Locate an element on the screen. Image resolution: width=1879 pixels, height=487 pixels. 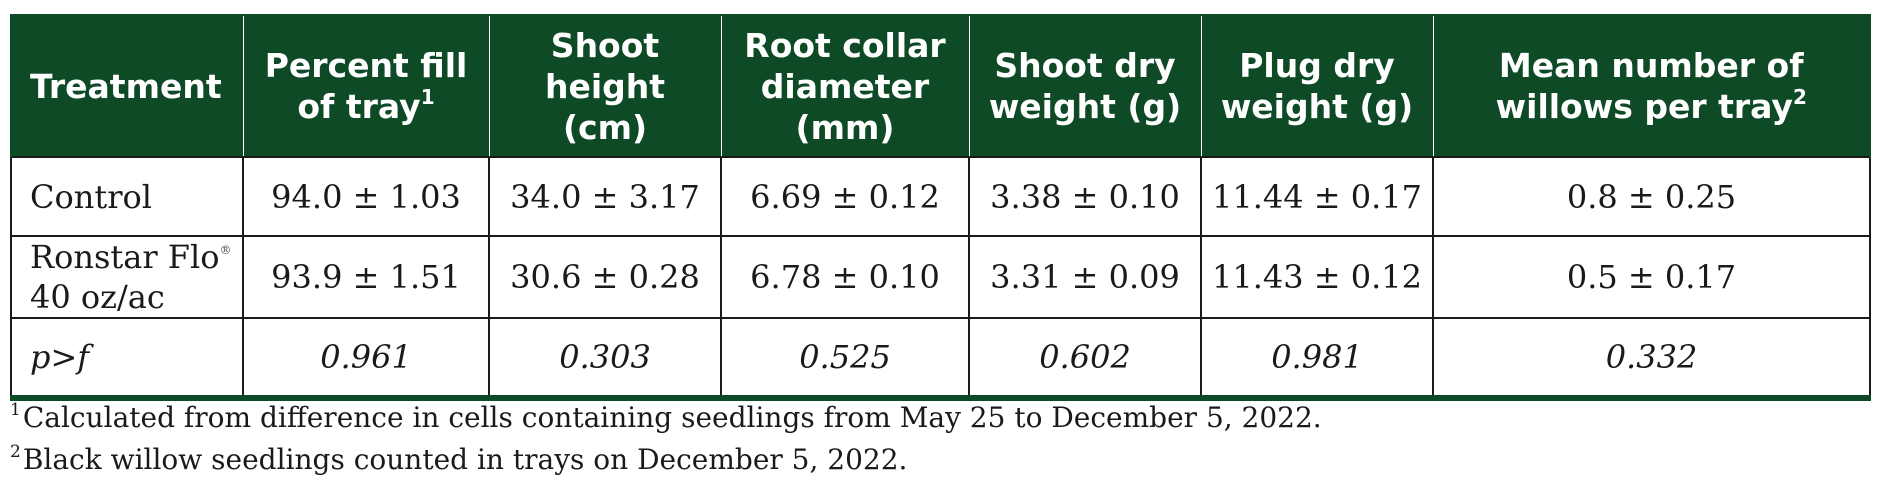
cell-root-collar: 6.69 ± 0.12 is located at coordinates (845, 196).